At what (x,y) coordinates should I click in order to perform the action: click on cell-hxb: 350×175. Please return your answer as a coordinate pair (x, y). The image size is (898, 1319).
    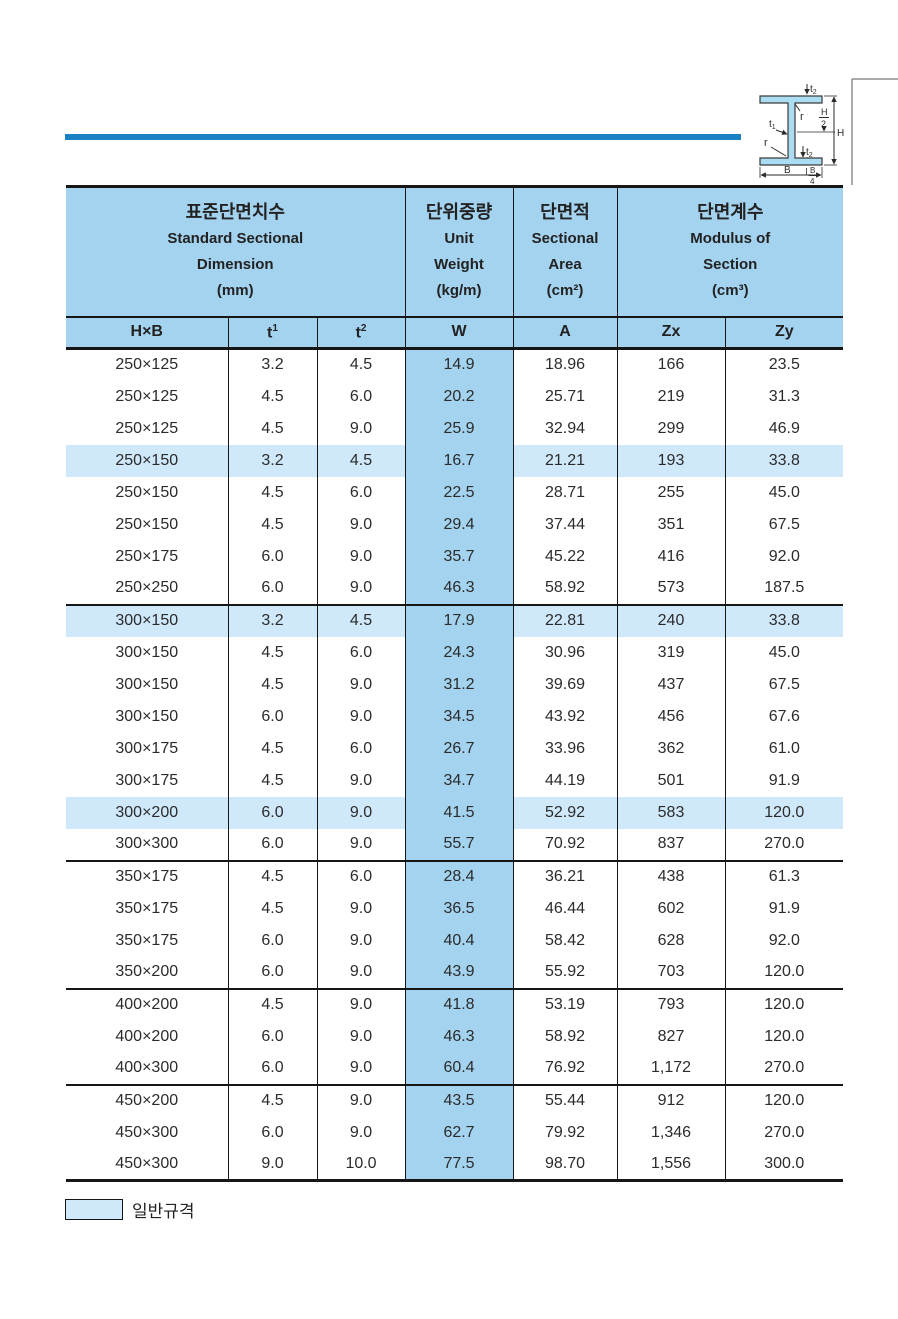
    Looking at the image, I should click on (147, 940).